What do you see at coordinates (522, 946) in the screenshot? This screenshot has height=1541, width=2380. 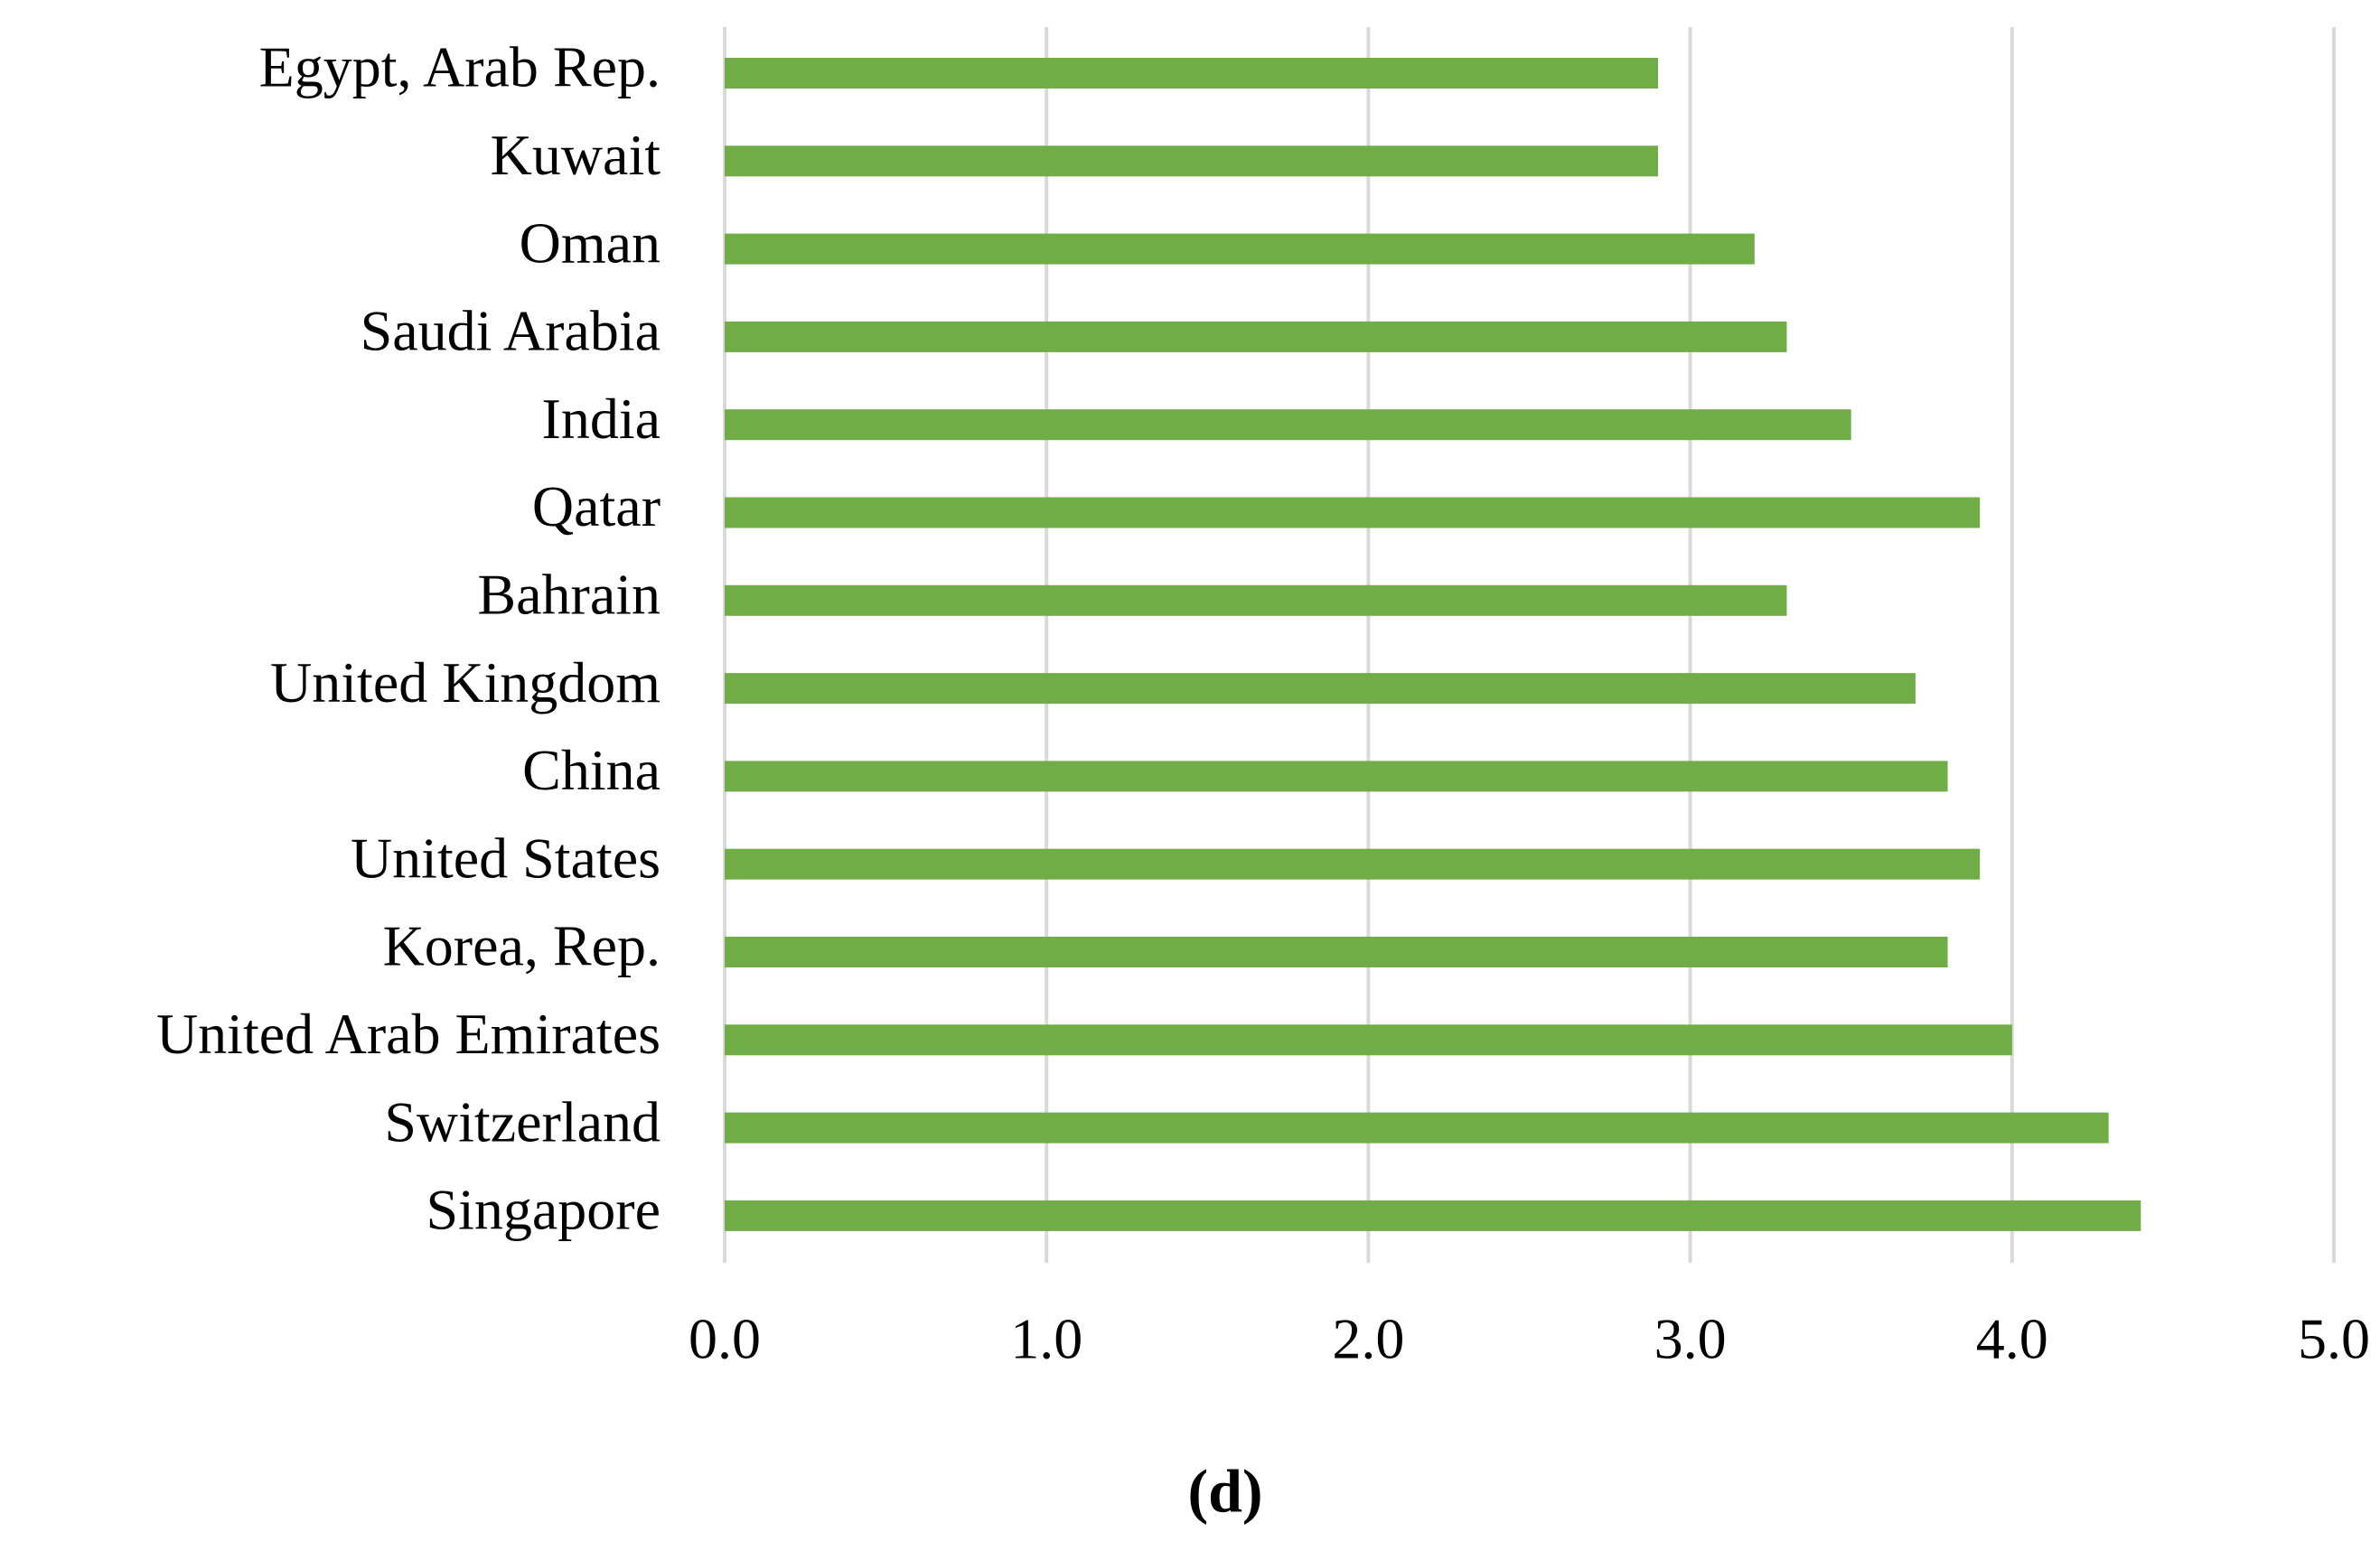 I see `y-tick-label: Korea, Rep.` at bounding box center [522, 946].